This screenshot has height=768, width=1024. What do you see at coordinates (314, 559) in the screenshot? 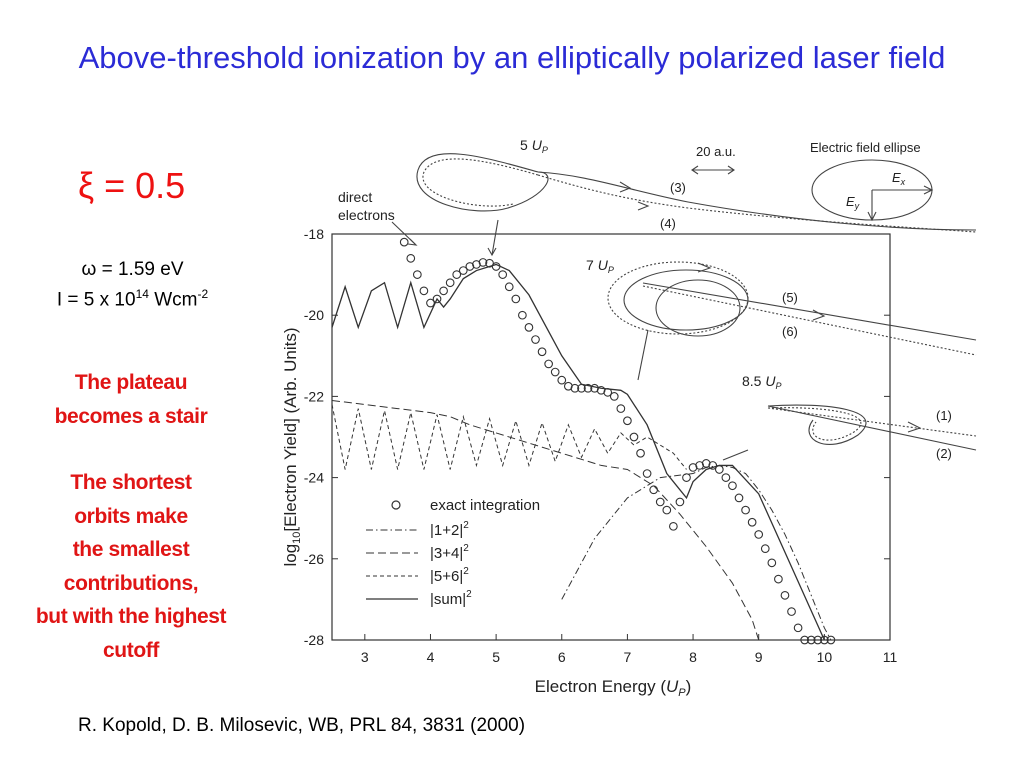
I see `y-tick-label: -26` at bounding box center [314, 559].